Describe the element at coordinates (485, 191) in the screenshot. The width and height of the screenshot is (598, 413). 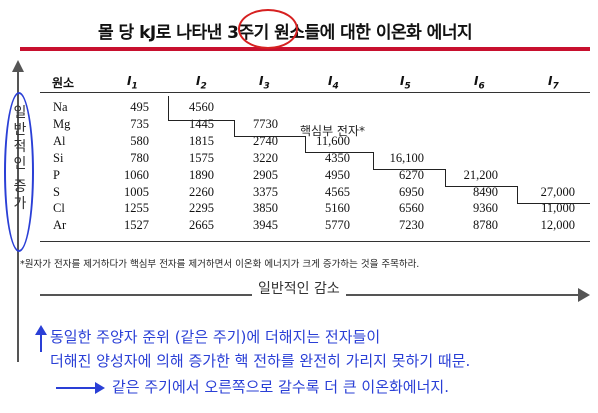
I see `table-cell: 8490` at that location.